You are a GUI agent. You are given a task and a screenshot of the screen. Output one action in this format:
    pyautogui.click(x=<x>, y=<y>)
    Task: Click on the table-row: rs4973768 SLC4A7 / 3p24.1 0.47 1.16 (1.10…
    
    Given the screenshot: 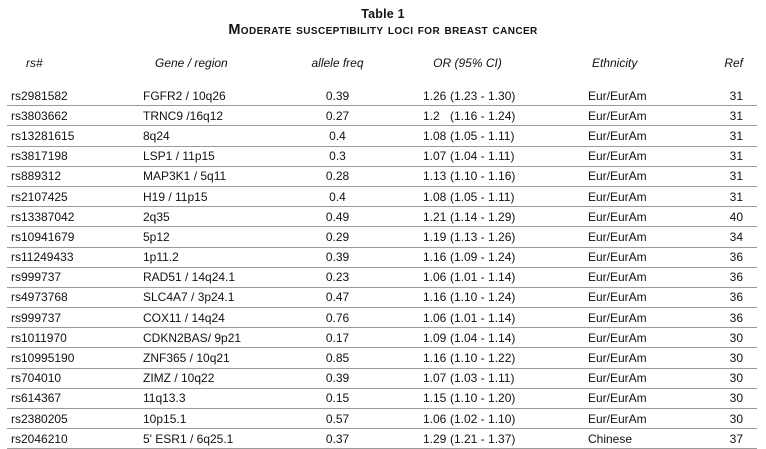 What is the action you would take?
    pyautogui.click(x=382, y=298)
    